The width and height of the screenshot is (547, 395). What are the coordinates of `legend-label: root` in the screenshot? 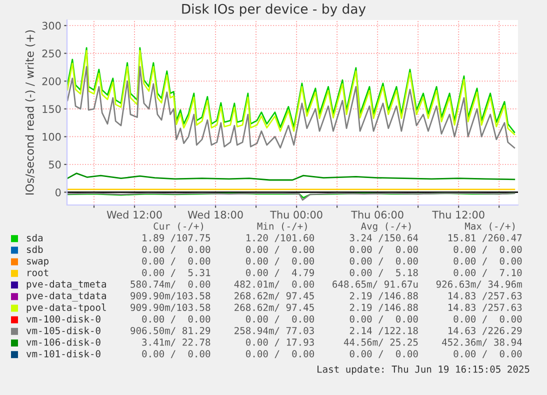 It's located at (38, 272).